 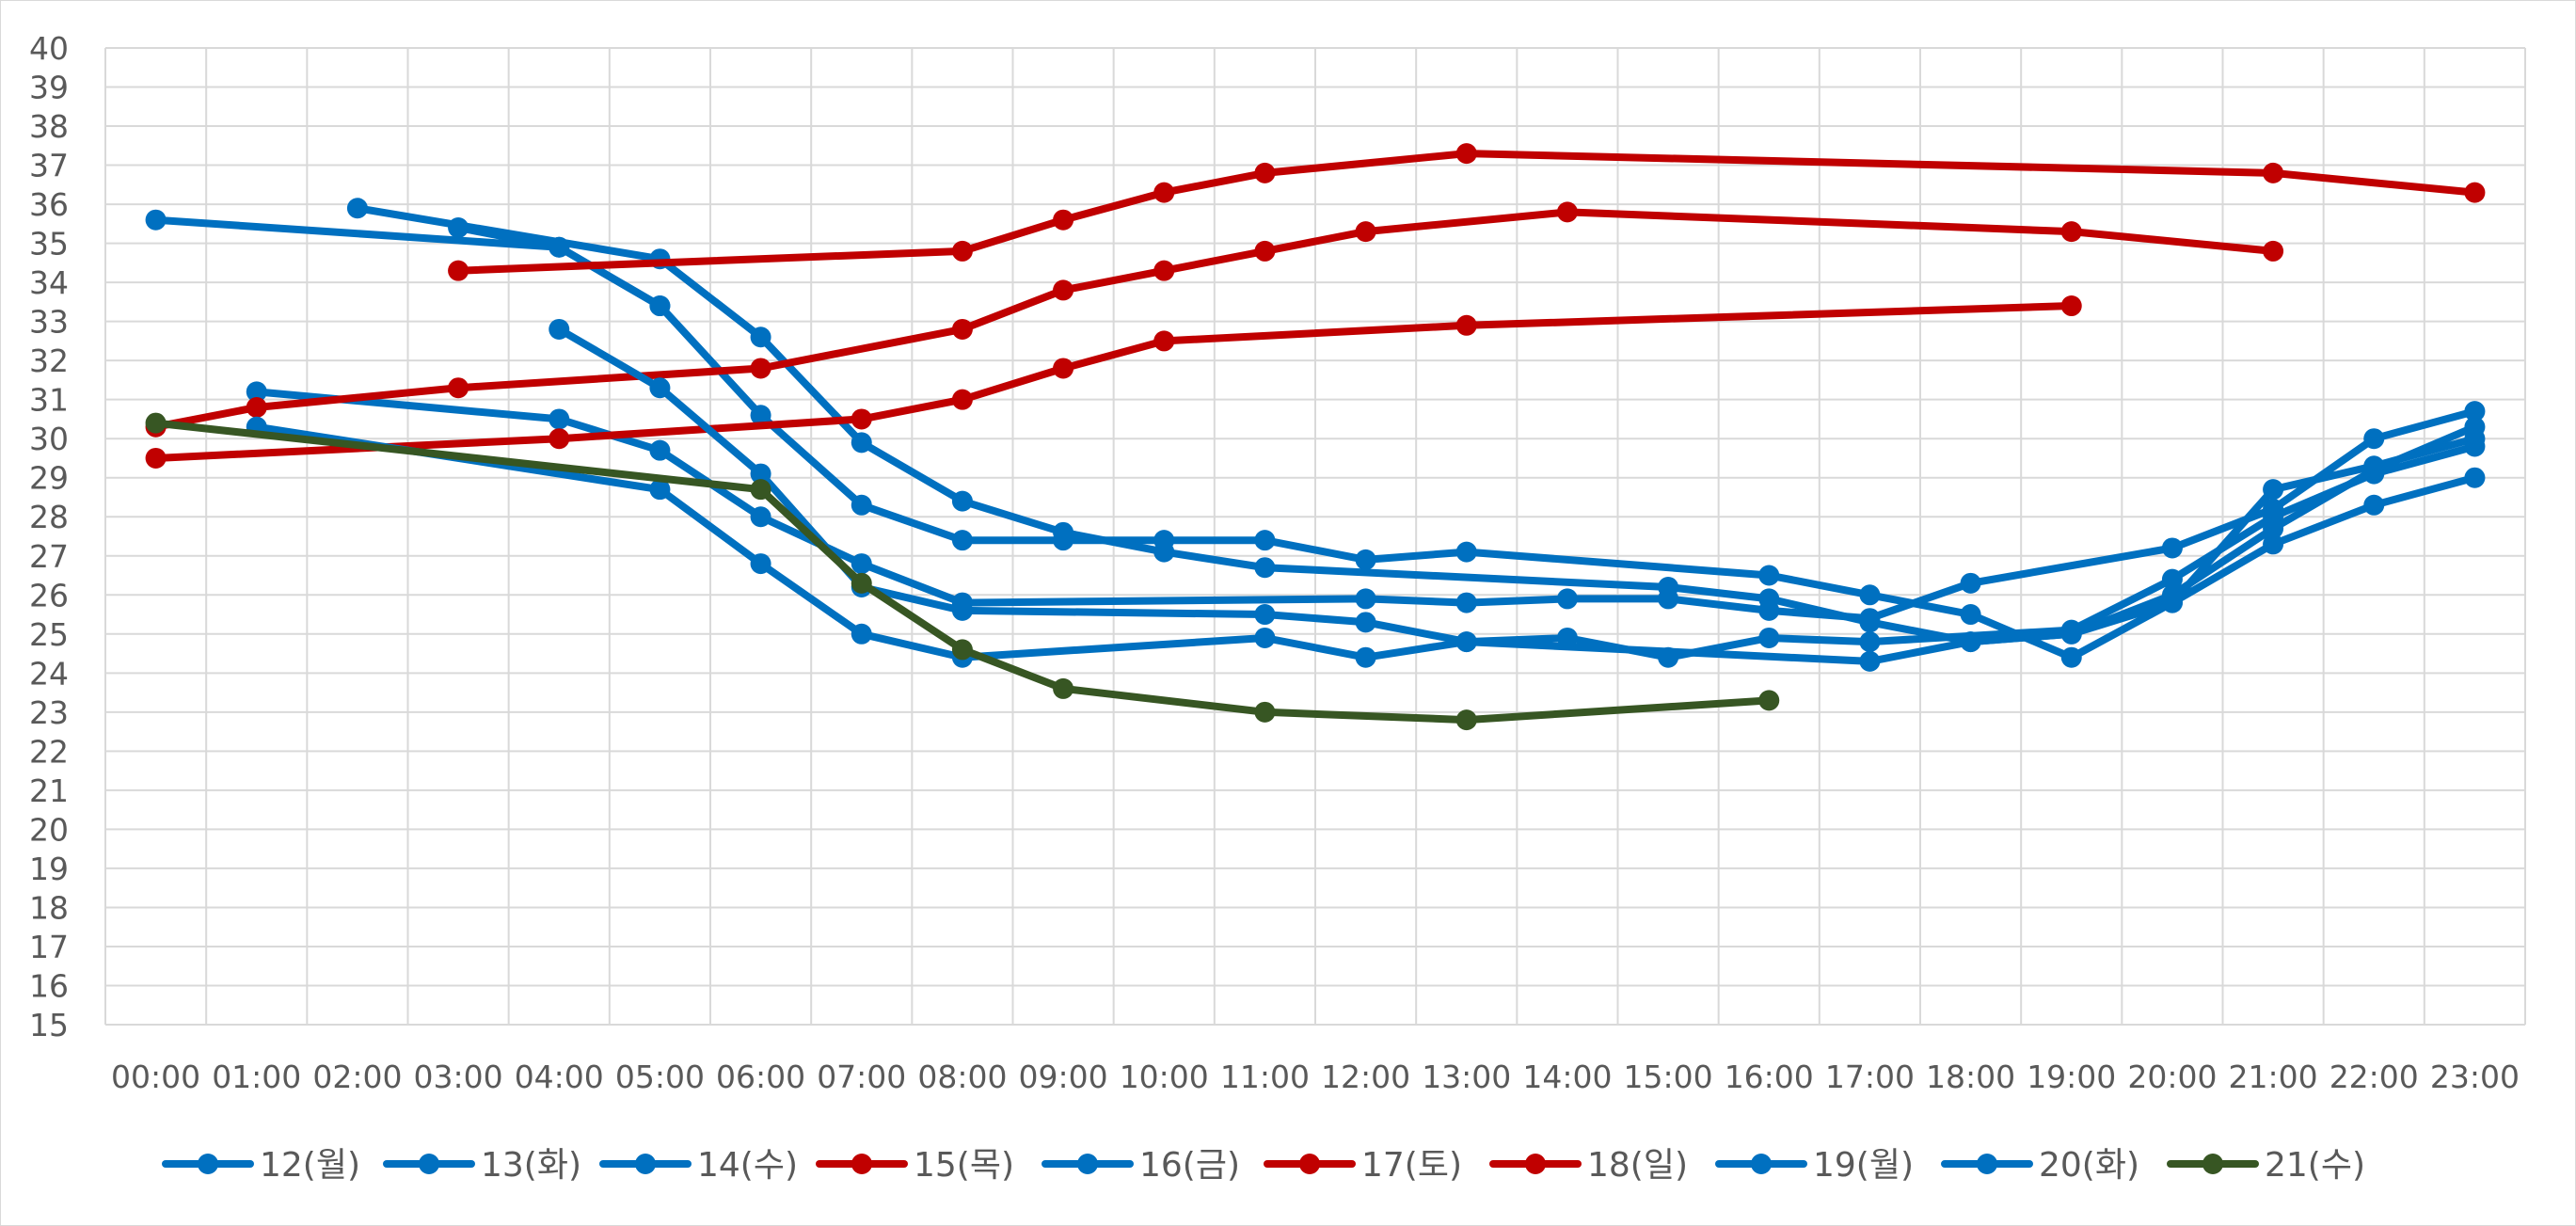 I want to click on legend-label: 12(월), so click(x=310, y=1165).